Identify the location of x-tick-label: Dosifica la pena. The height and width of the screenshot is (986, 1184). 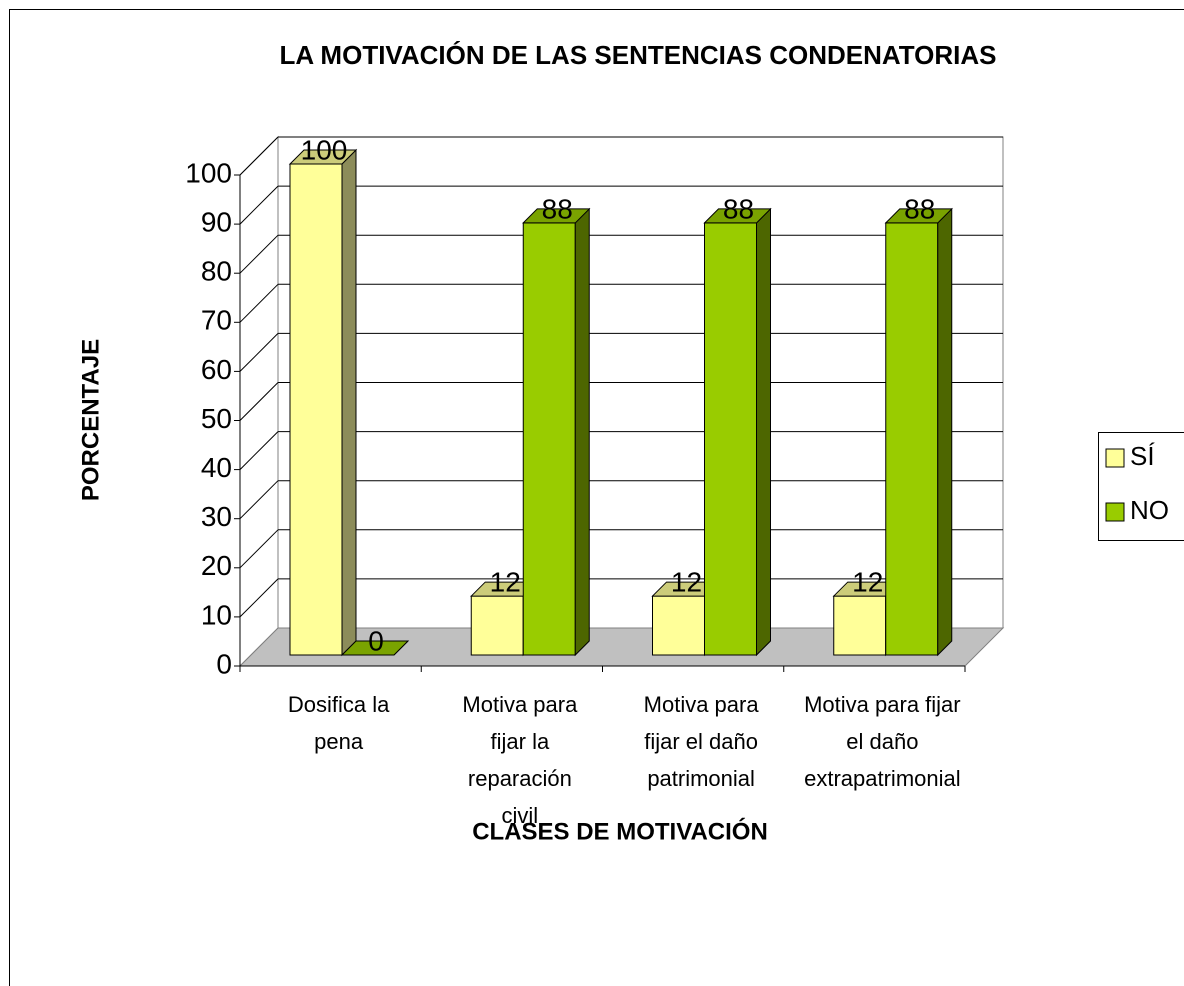
(338, 723).